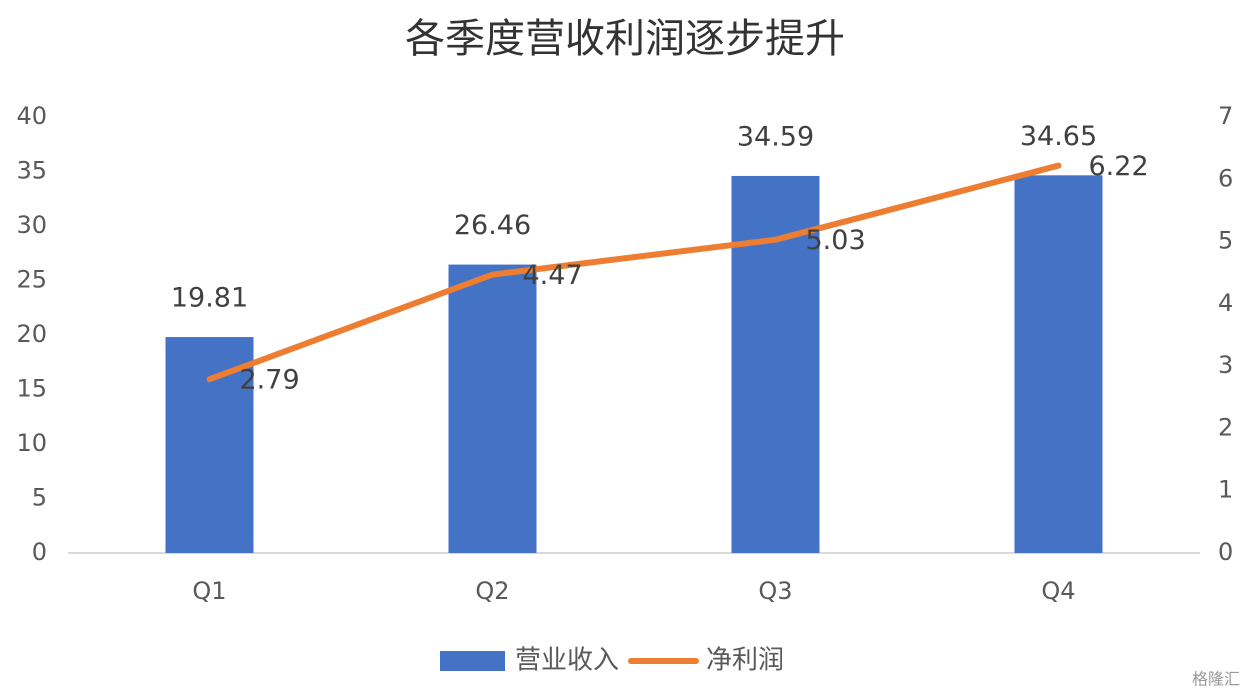  Describe the element at coordinates (1225, 303) in the screenshot. I see `y2-tick-label: 4` at that location.